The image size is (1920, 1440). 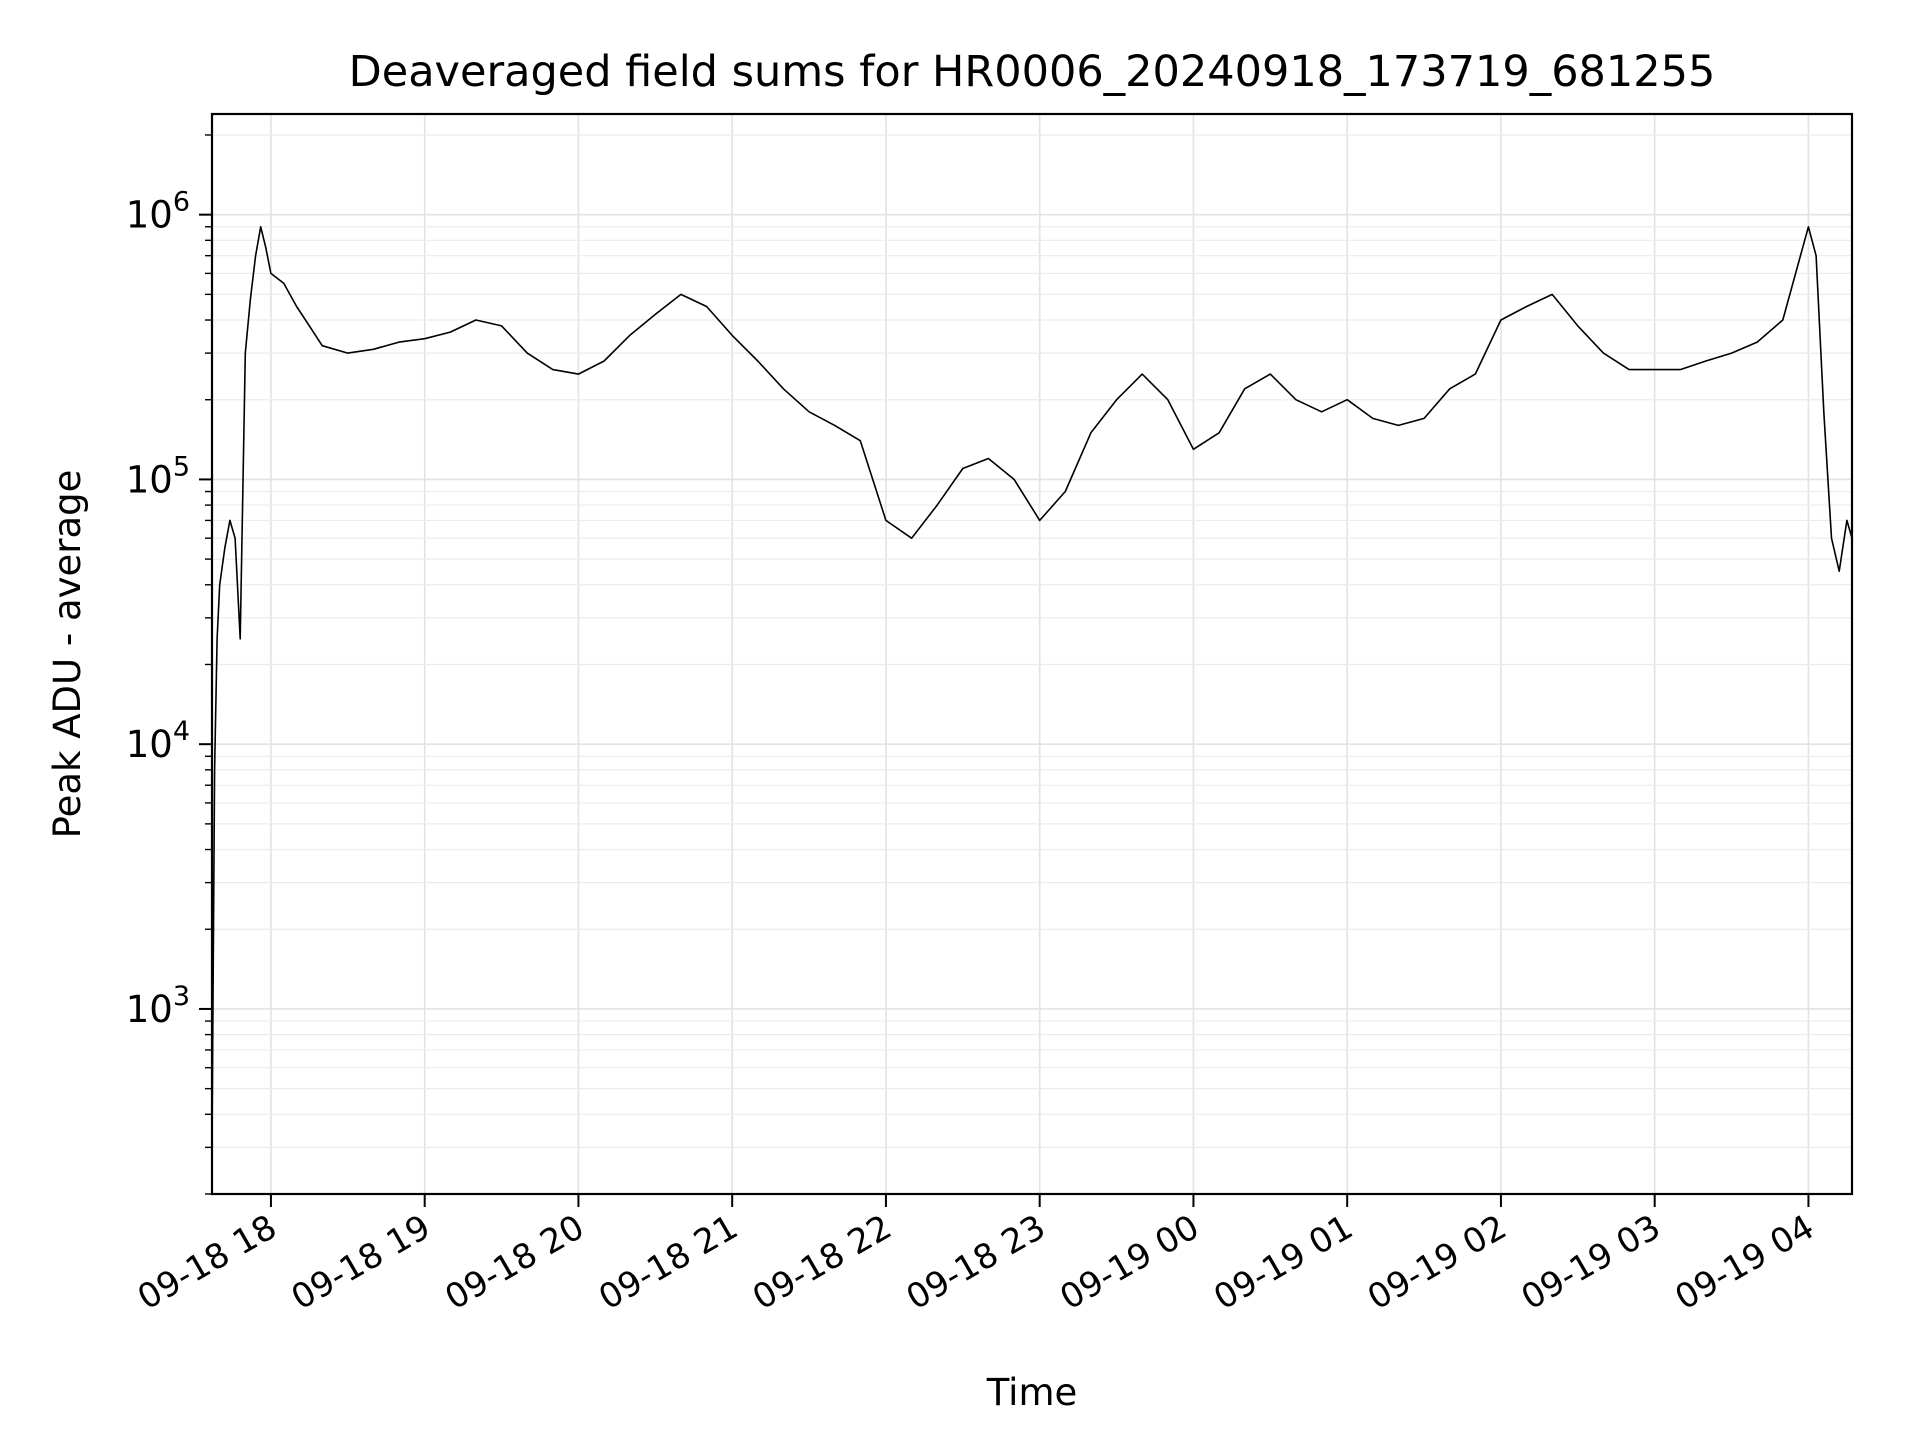 I want to click on y-tick-label: 10⁵, so click(x=158, y=476).